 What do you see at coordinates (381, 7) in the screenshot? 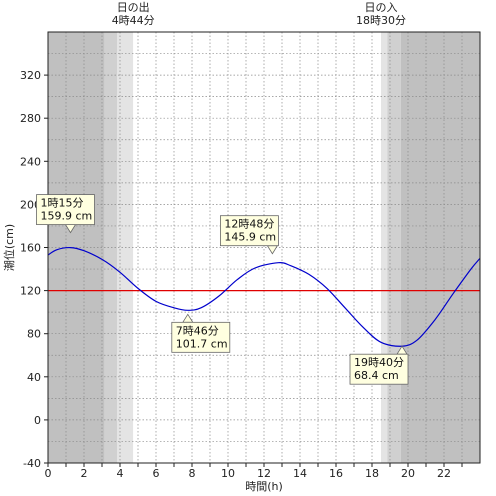
I see `sunset-label: 日の入` at bounding box center [381, 7].